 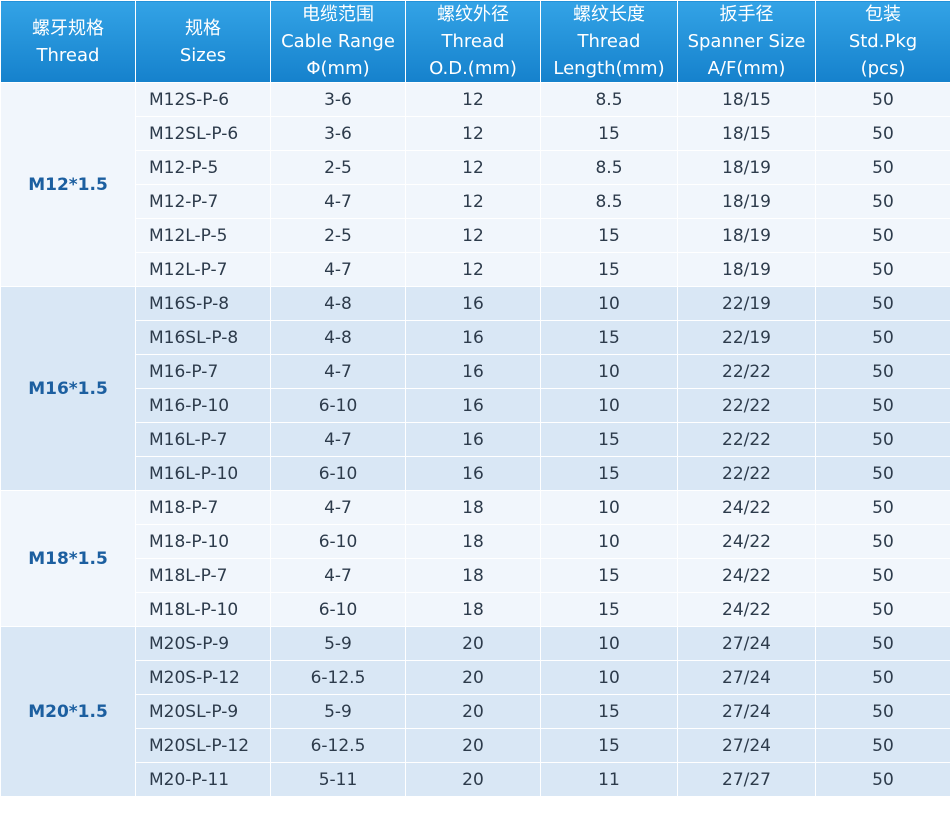 I want to click on table-row: M16-P-10 6-10 16 10 22/22 50, so click(x=475, y=405).